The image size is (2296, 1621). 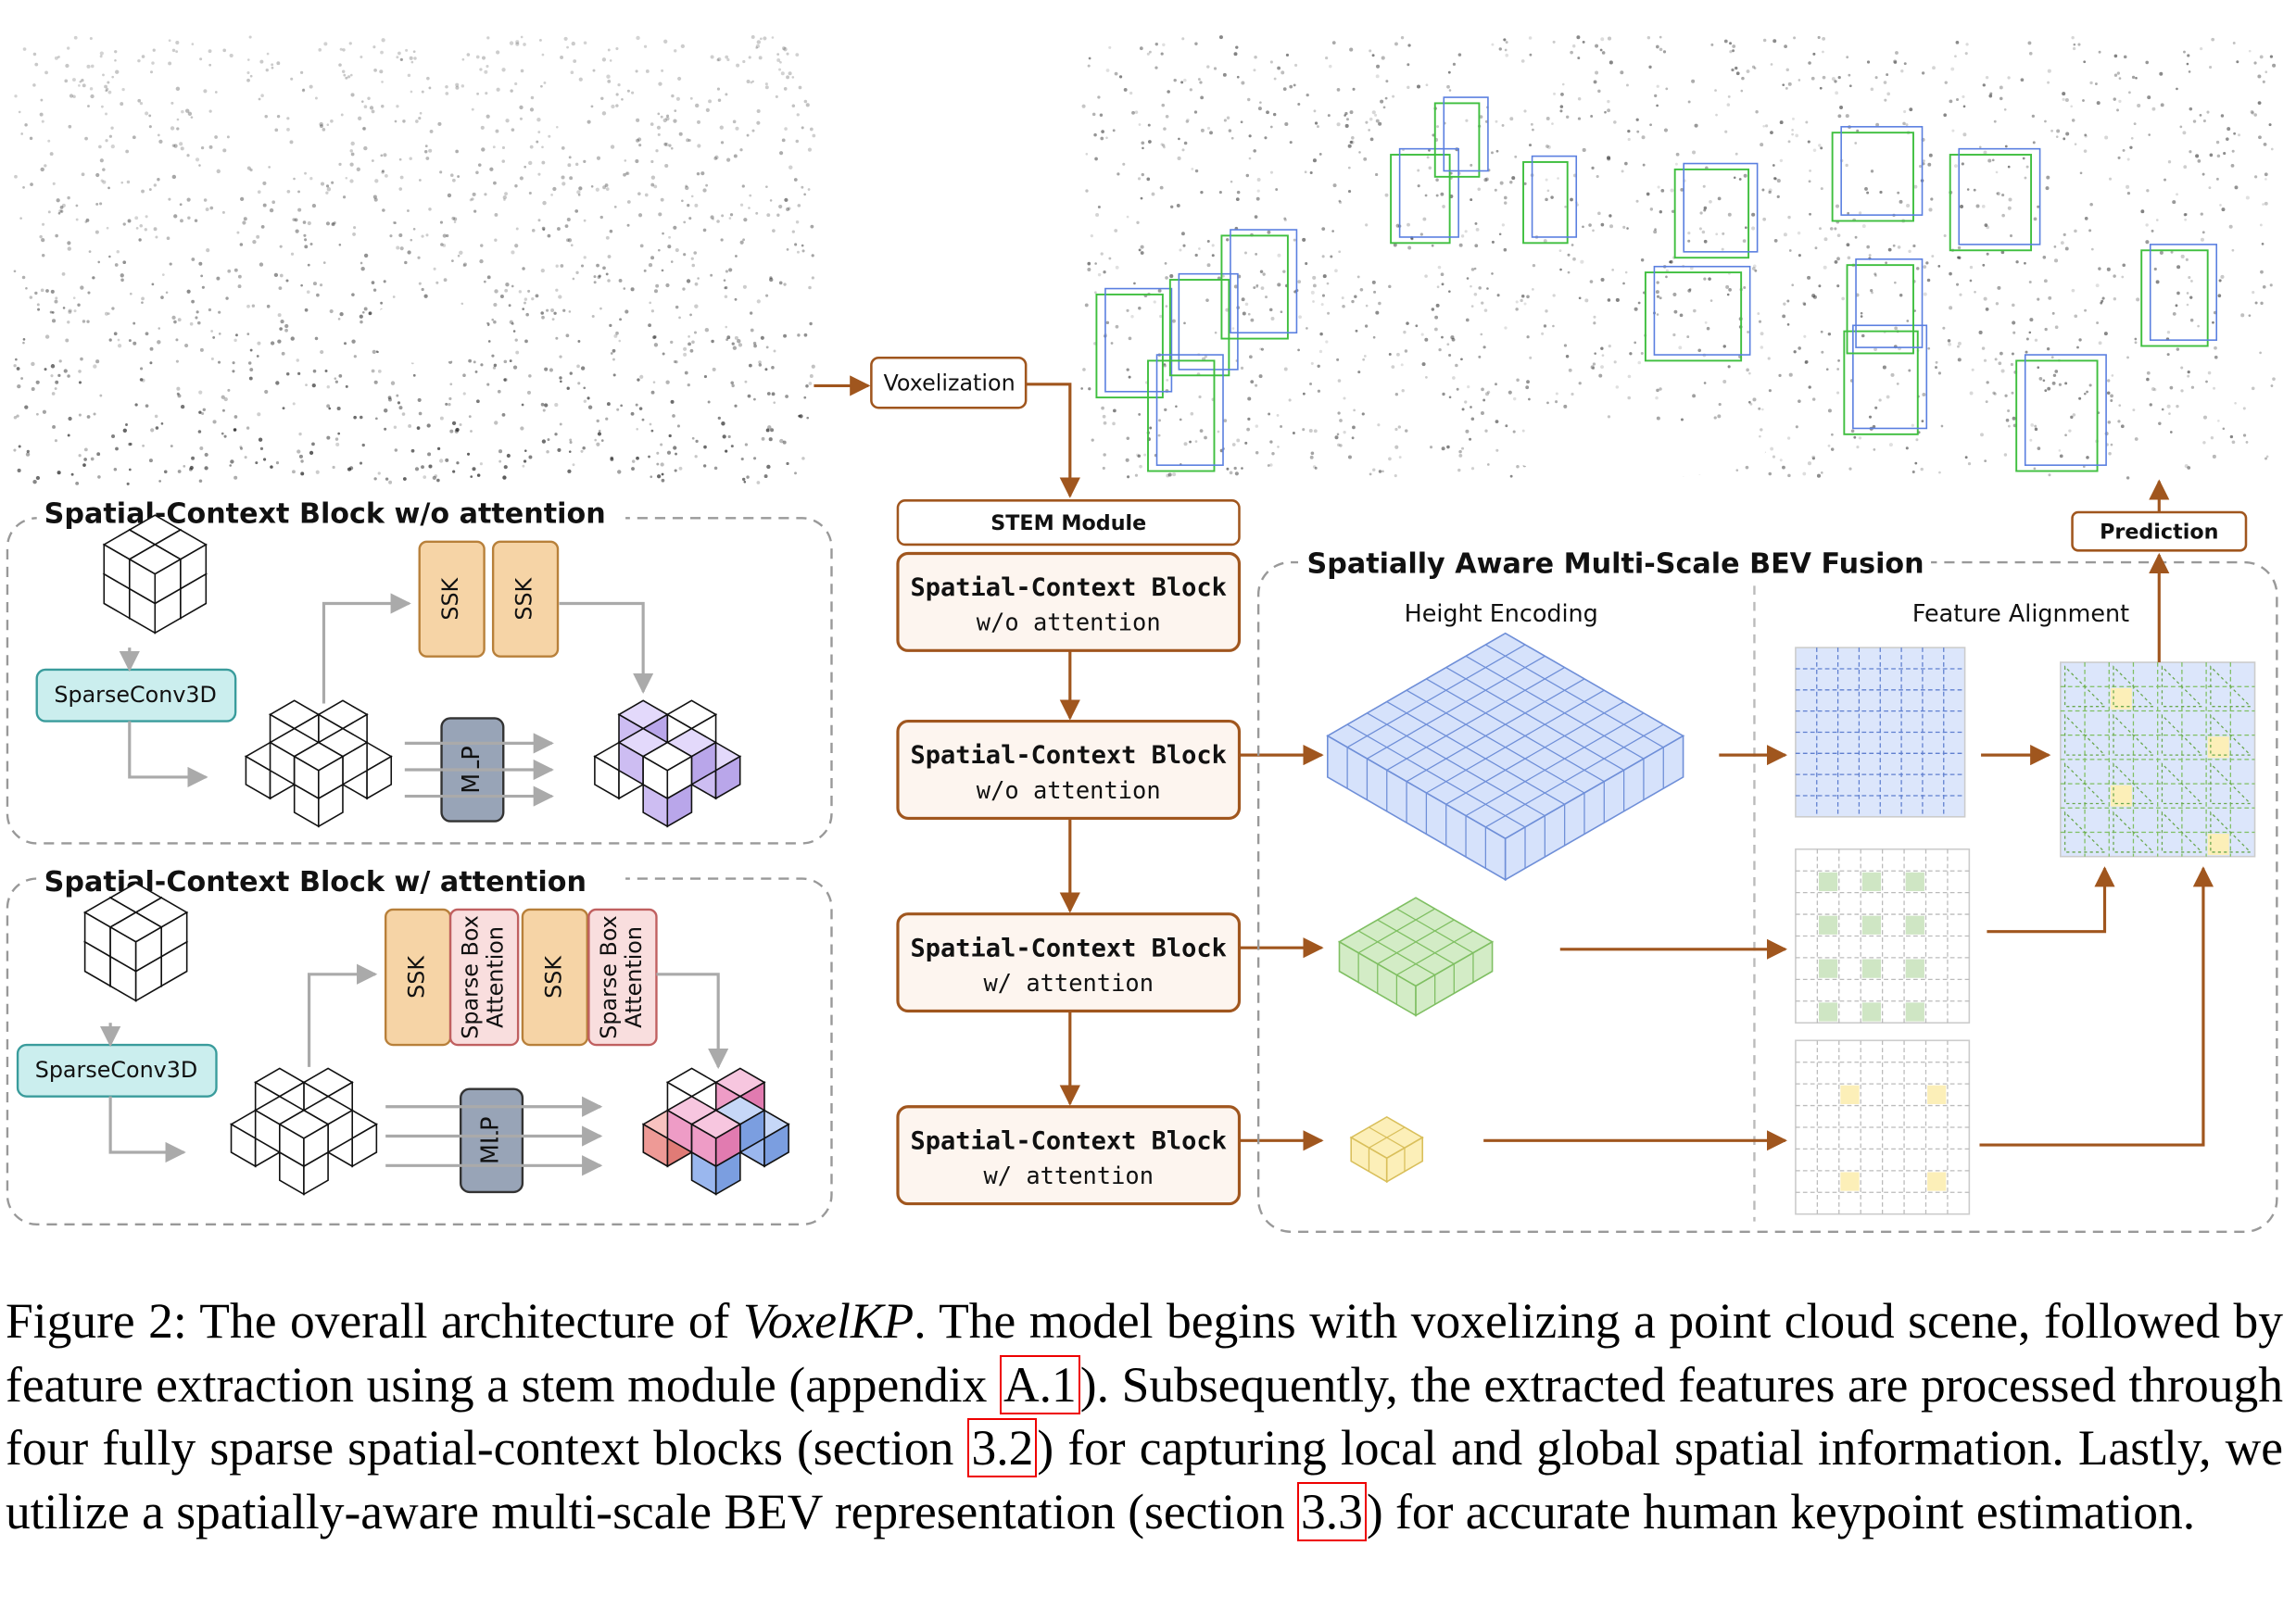 What do you see at coordinates (1331, 1511) in the screenshot?
I see `reference-link: 3.3` at bounding box center [1331, 1511].